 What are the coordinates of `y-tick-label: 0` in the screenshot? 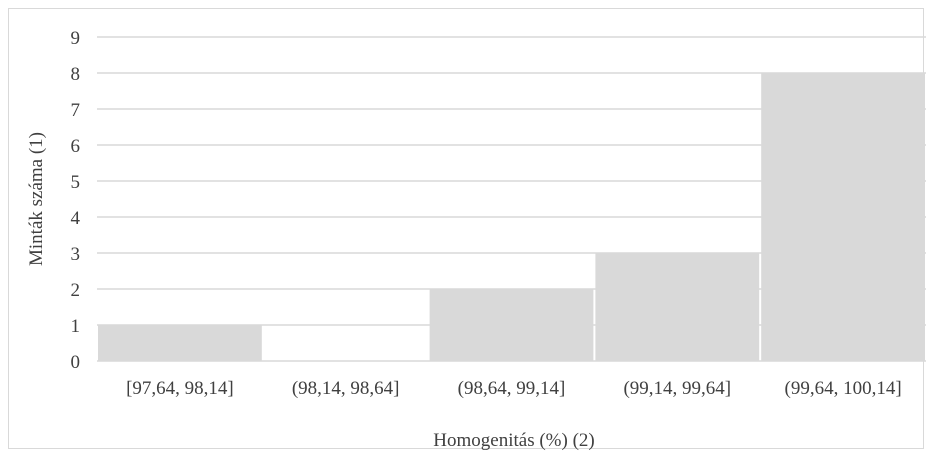 It's located at (76, 362).